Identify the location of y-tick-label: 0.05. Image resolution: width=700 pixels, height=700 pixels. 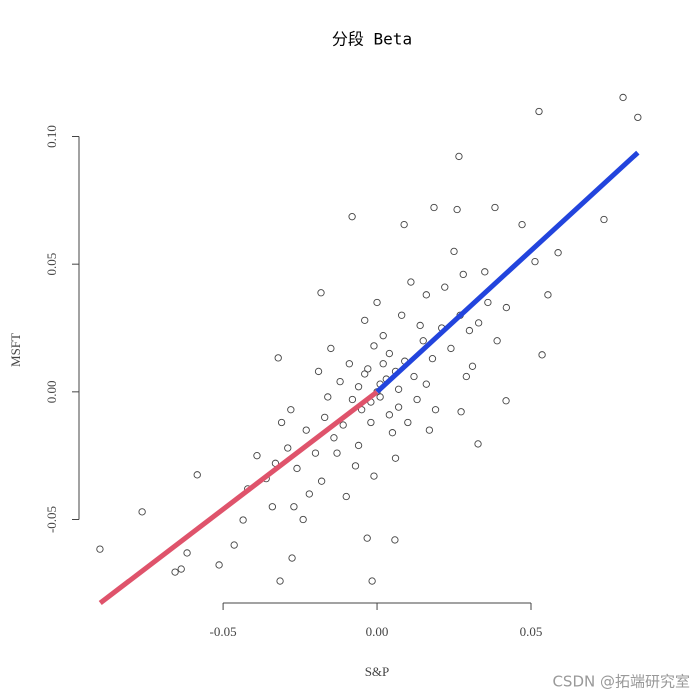
(51, 264).